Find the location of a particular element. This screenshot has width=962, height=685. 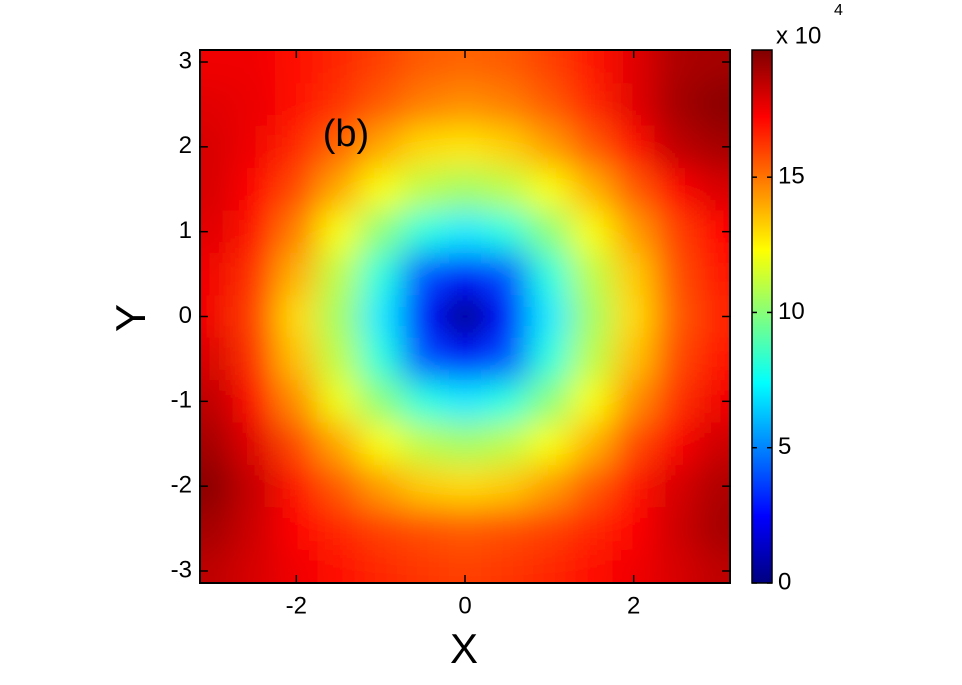

x-tick-label: 0 is located at coordinates (464, 605).